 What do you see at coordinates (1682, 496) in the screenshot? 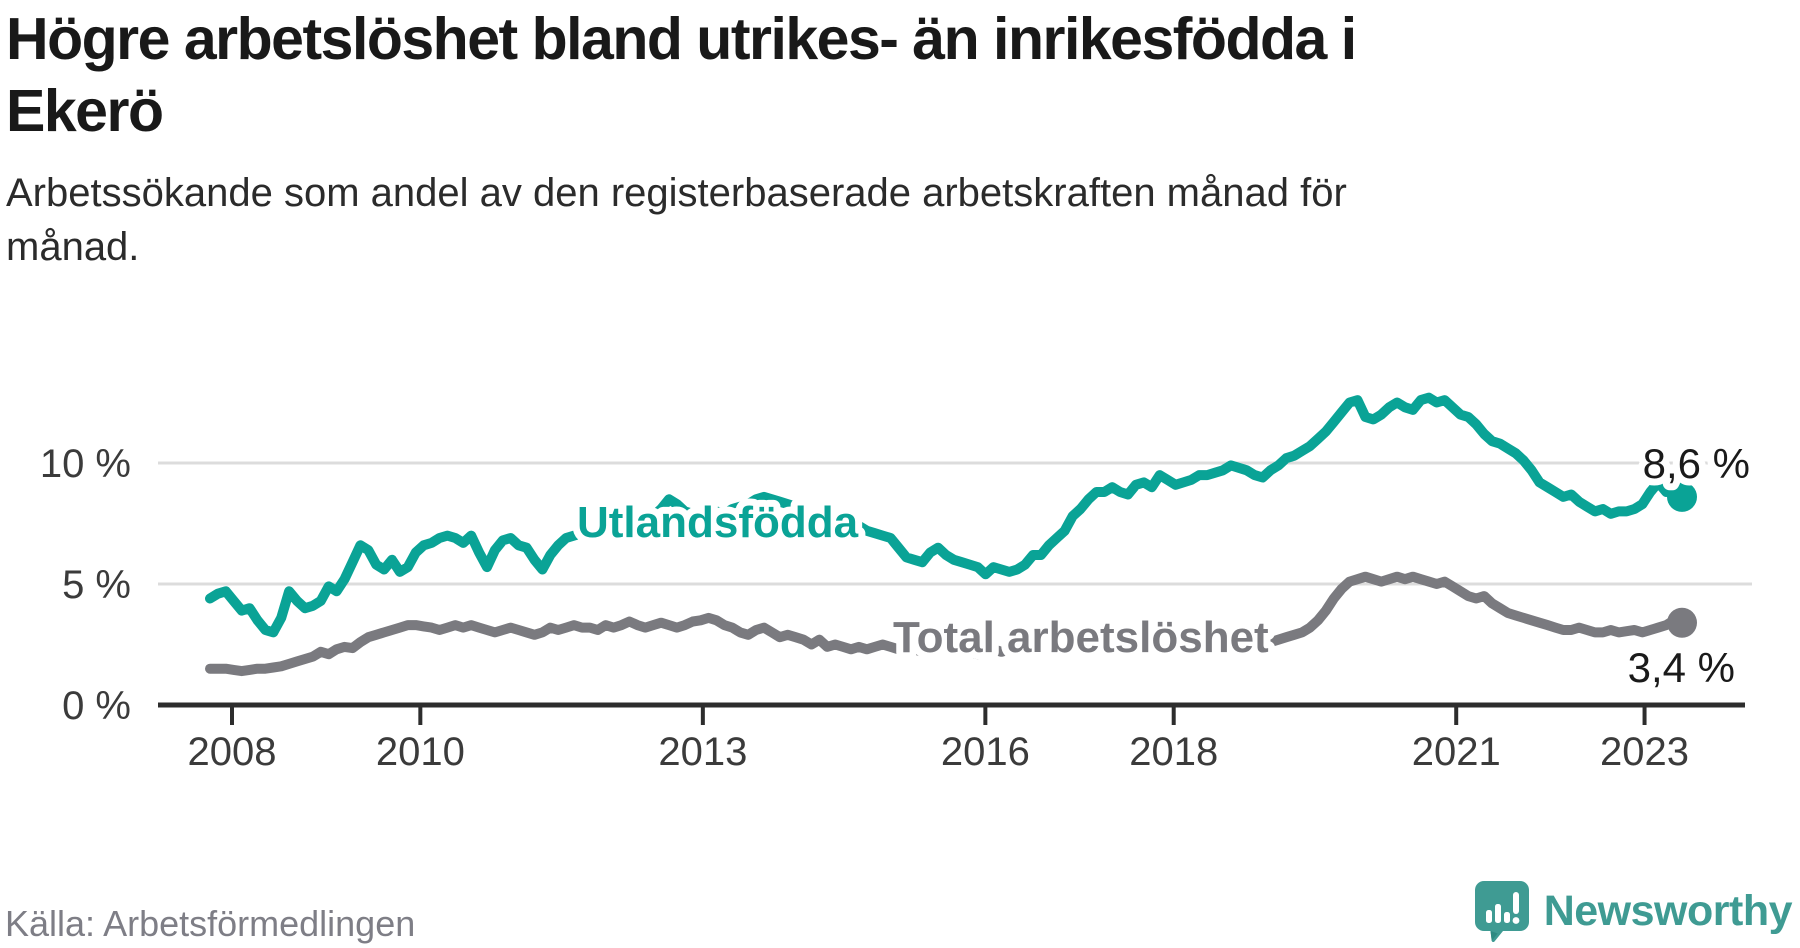
I see `end-dot-utlandsfodda` at bounding box center [1682, 496].